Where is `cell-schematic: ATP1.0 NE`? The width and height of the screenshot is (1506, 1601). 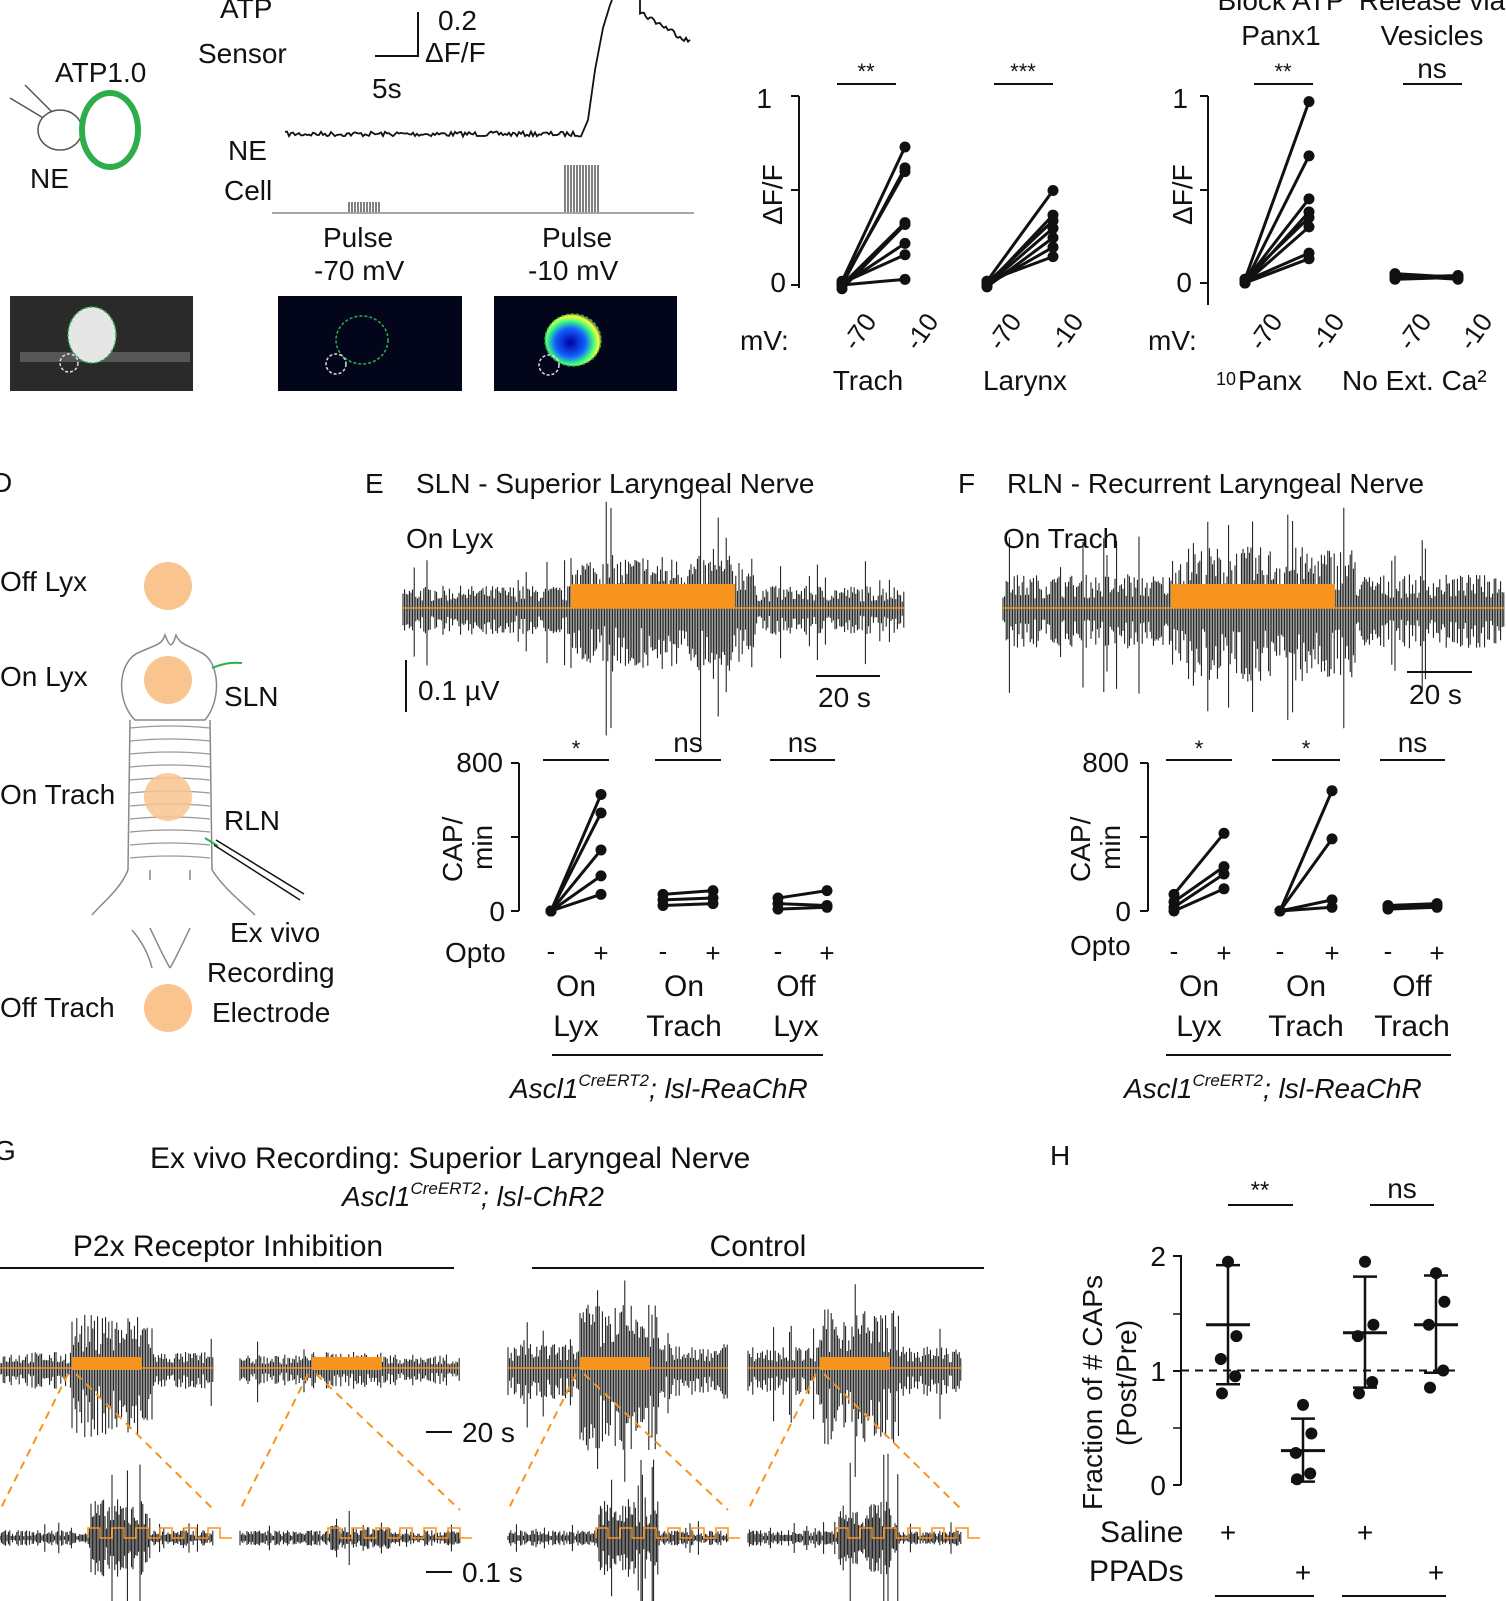
cell-schematic: ATP1.0 NE is located at coordinates (77, 125).